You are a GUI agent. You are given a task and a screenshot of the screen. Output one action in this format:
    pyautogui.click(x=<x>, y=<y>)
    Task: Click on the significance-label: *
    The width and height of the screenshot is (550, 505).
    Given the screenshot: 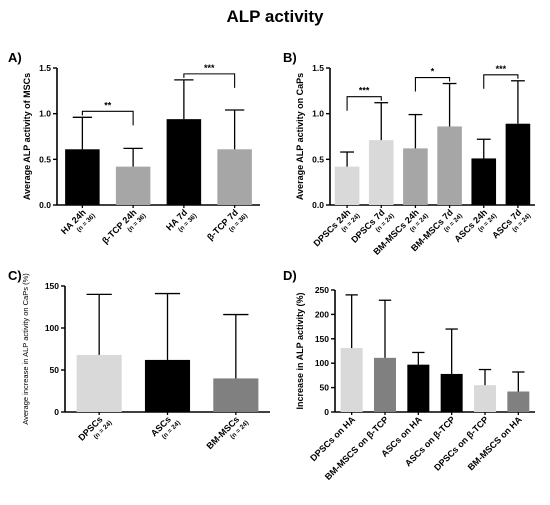 What is the action you would take?
    pyautogui.click(x=433, y=72)
    